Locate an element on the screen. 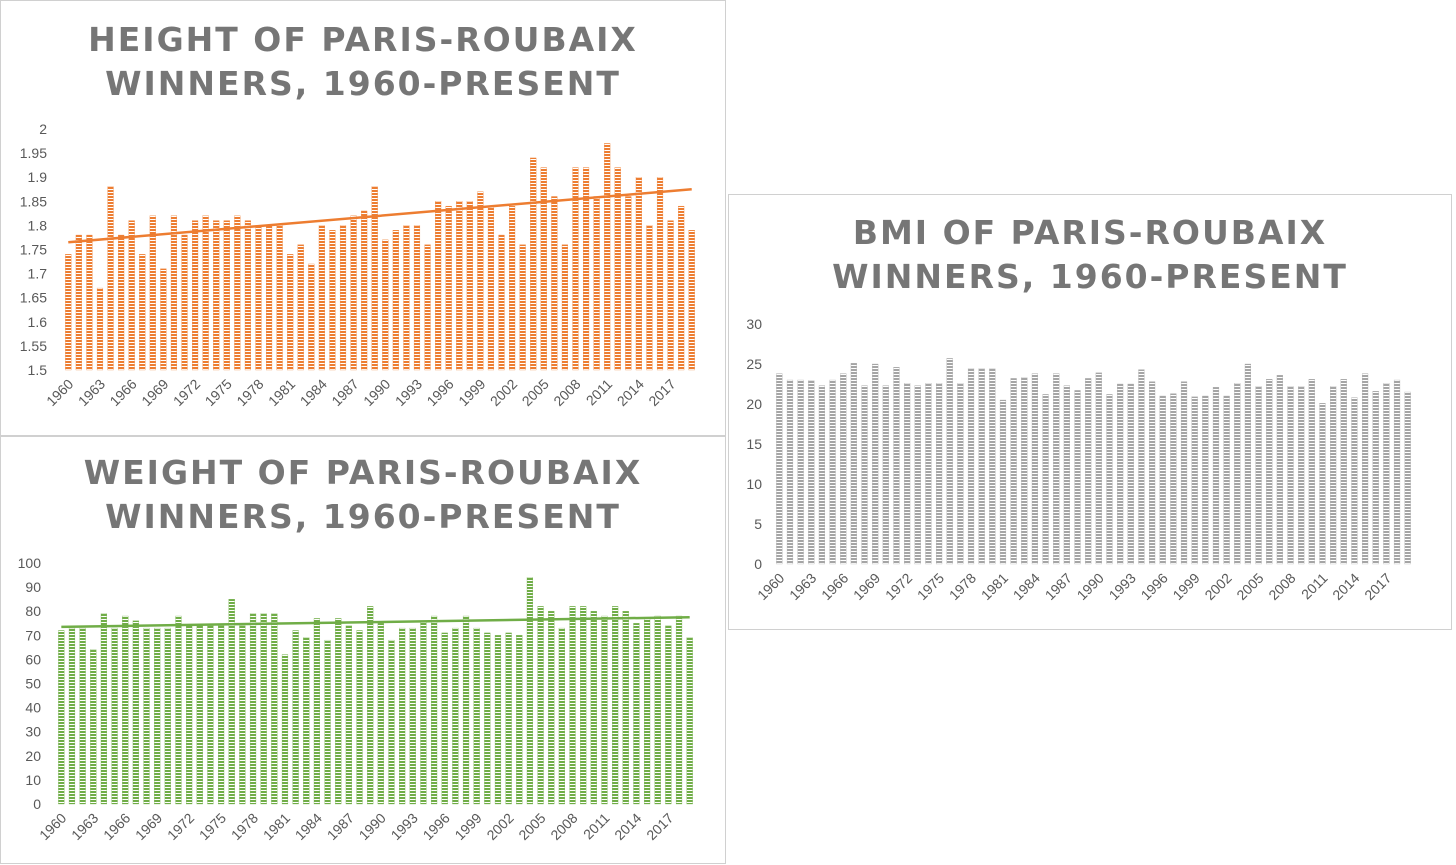 The width and height of the screenshot is (1456, 865). height-bar-2019 is located at coordinates (691, 300).